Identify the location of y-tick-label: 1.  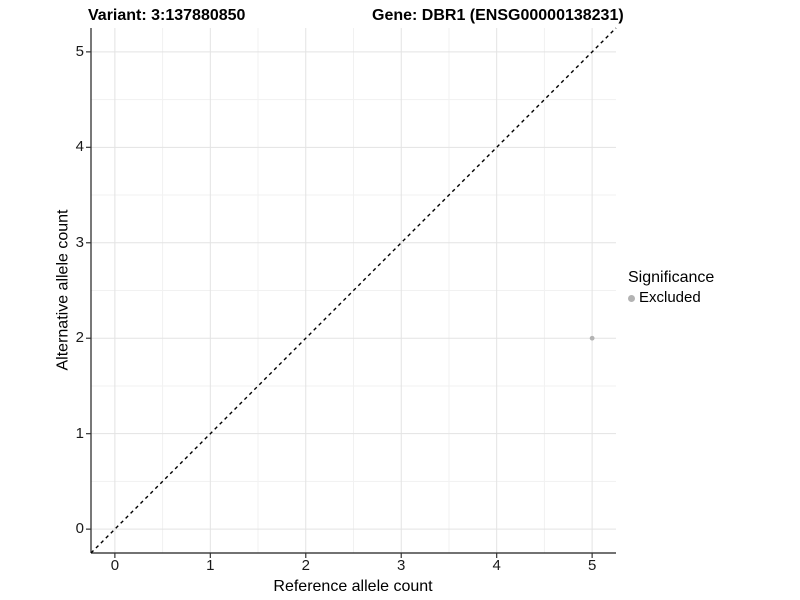
(79, 433).